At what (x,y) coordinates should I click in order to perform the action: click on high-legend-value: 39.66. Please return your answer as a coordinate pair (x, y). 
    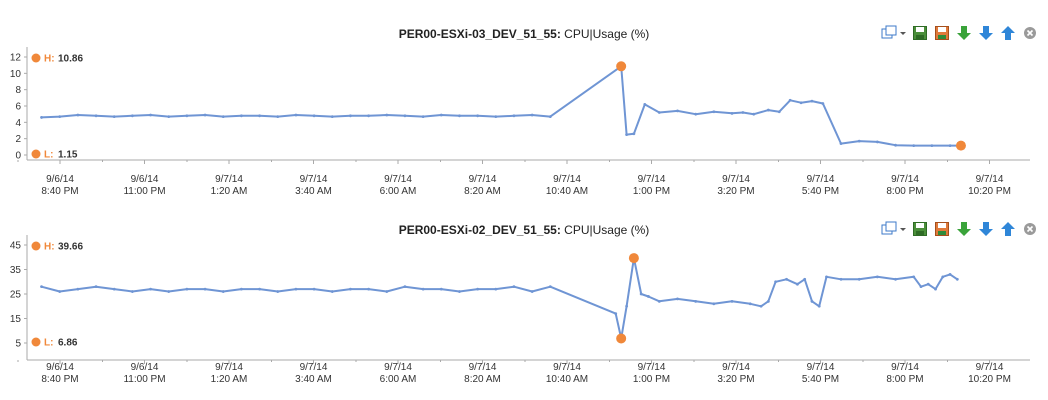
    Looking at the image, I should click on (70, 247).